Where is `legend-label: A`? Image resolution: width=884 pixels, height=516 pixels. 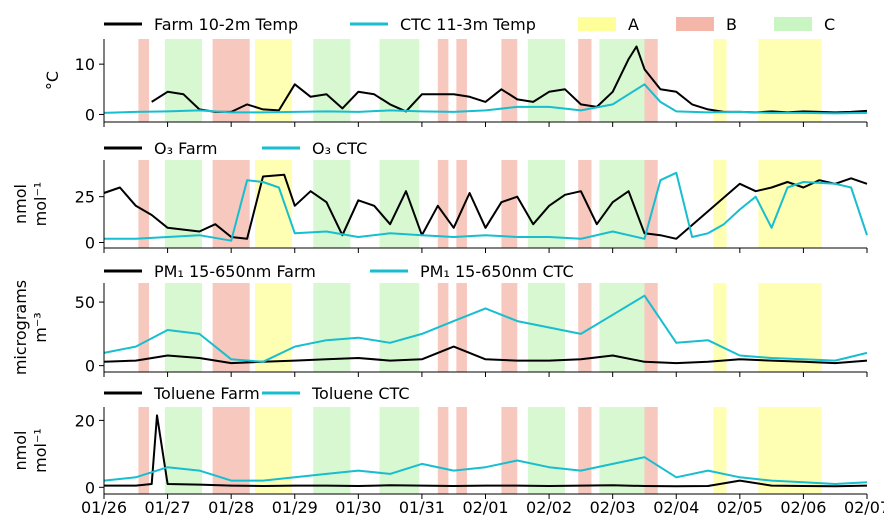
legend-label: A is located at coordinates (633, 24).